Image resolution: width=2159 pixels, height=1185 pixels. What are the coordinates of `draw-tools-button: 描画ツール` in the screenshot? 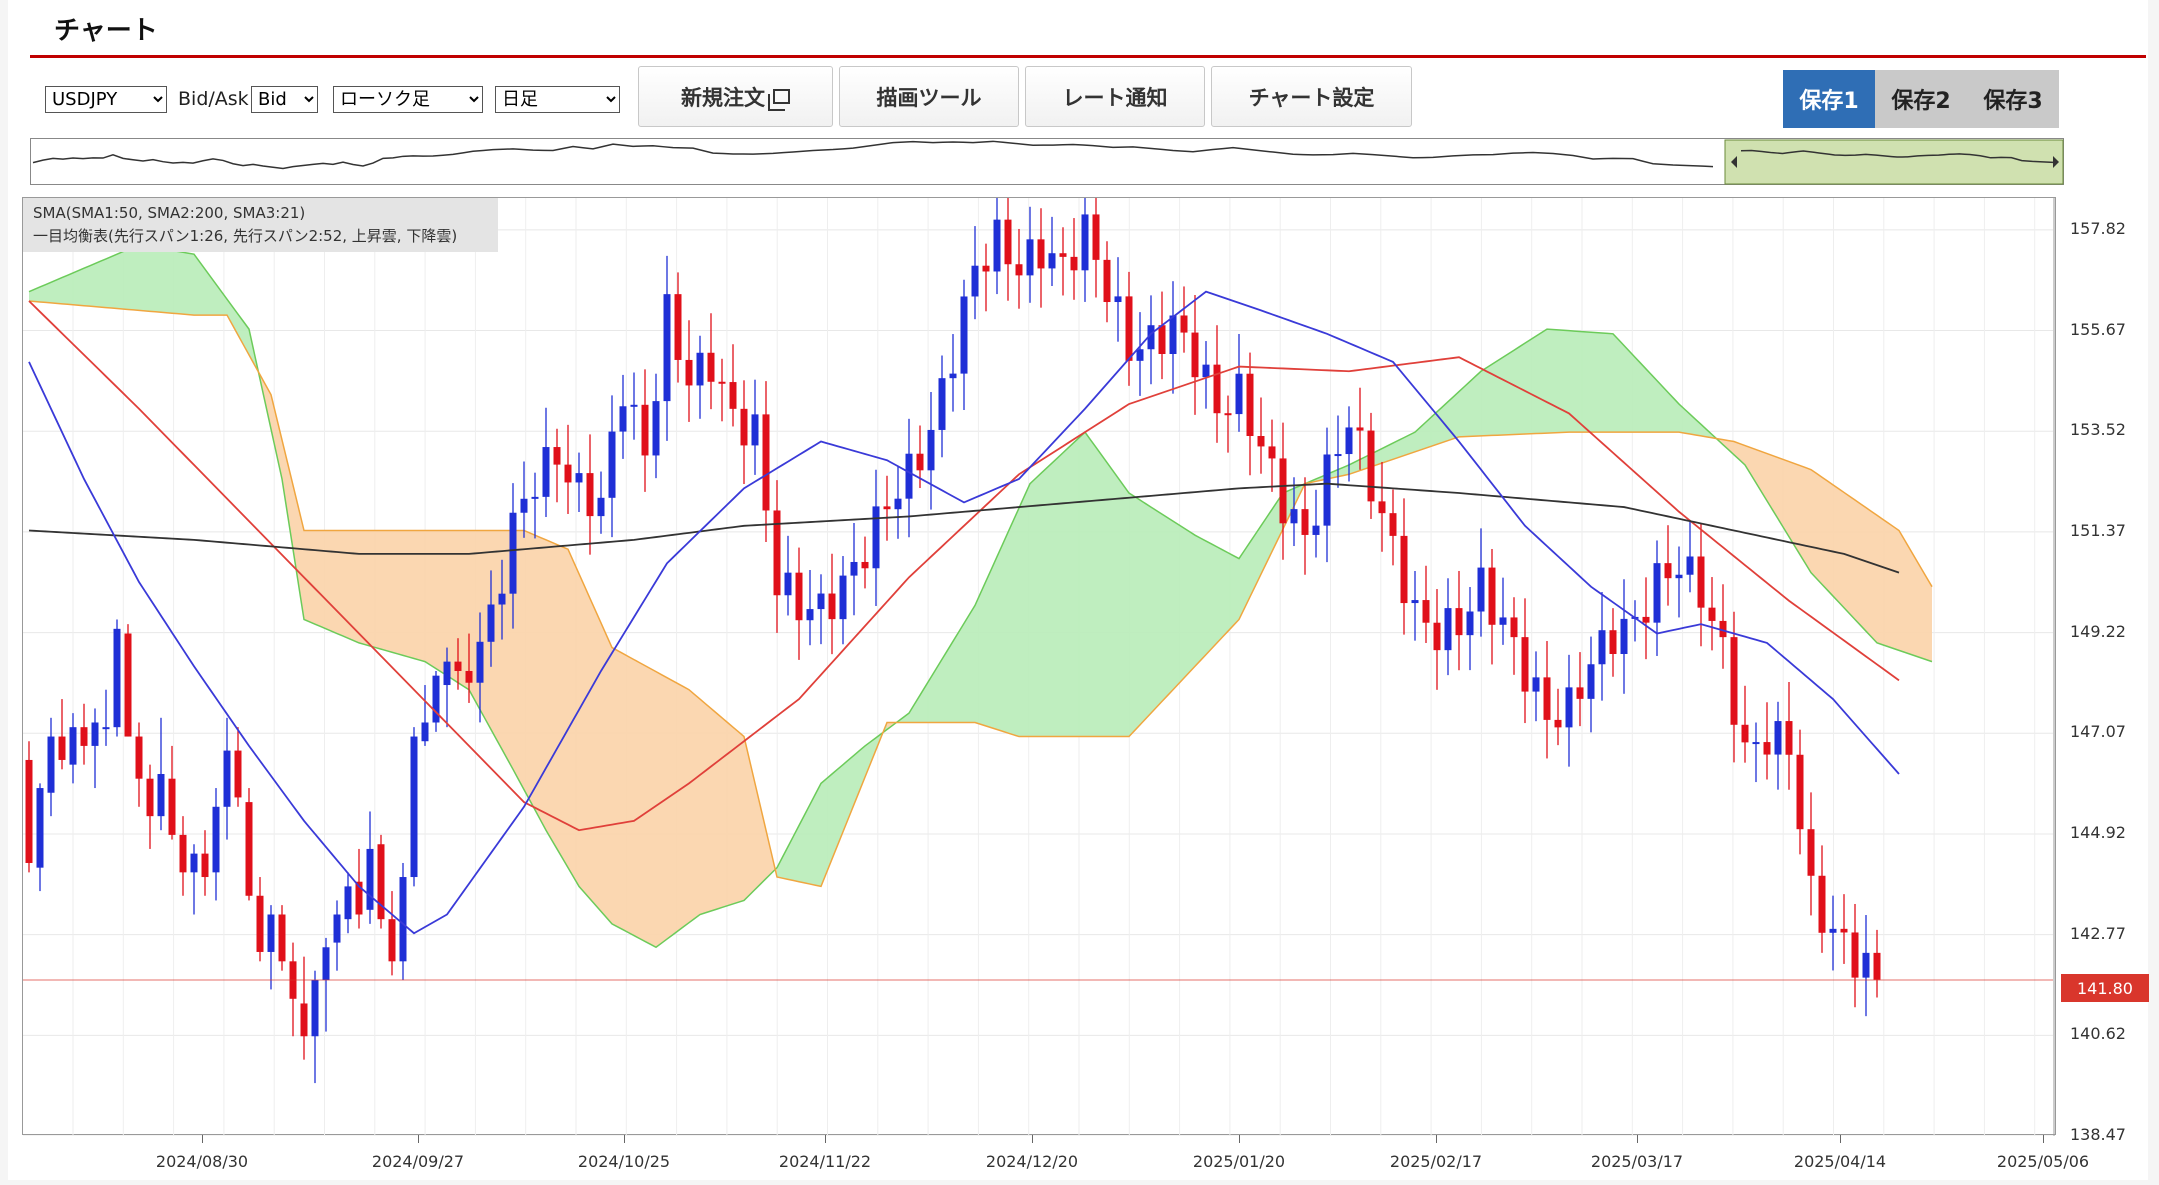 It's located at (929, 96).